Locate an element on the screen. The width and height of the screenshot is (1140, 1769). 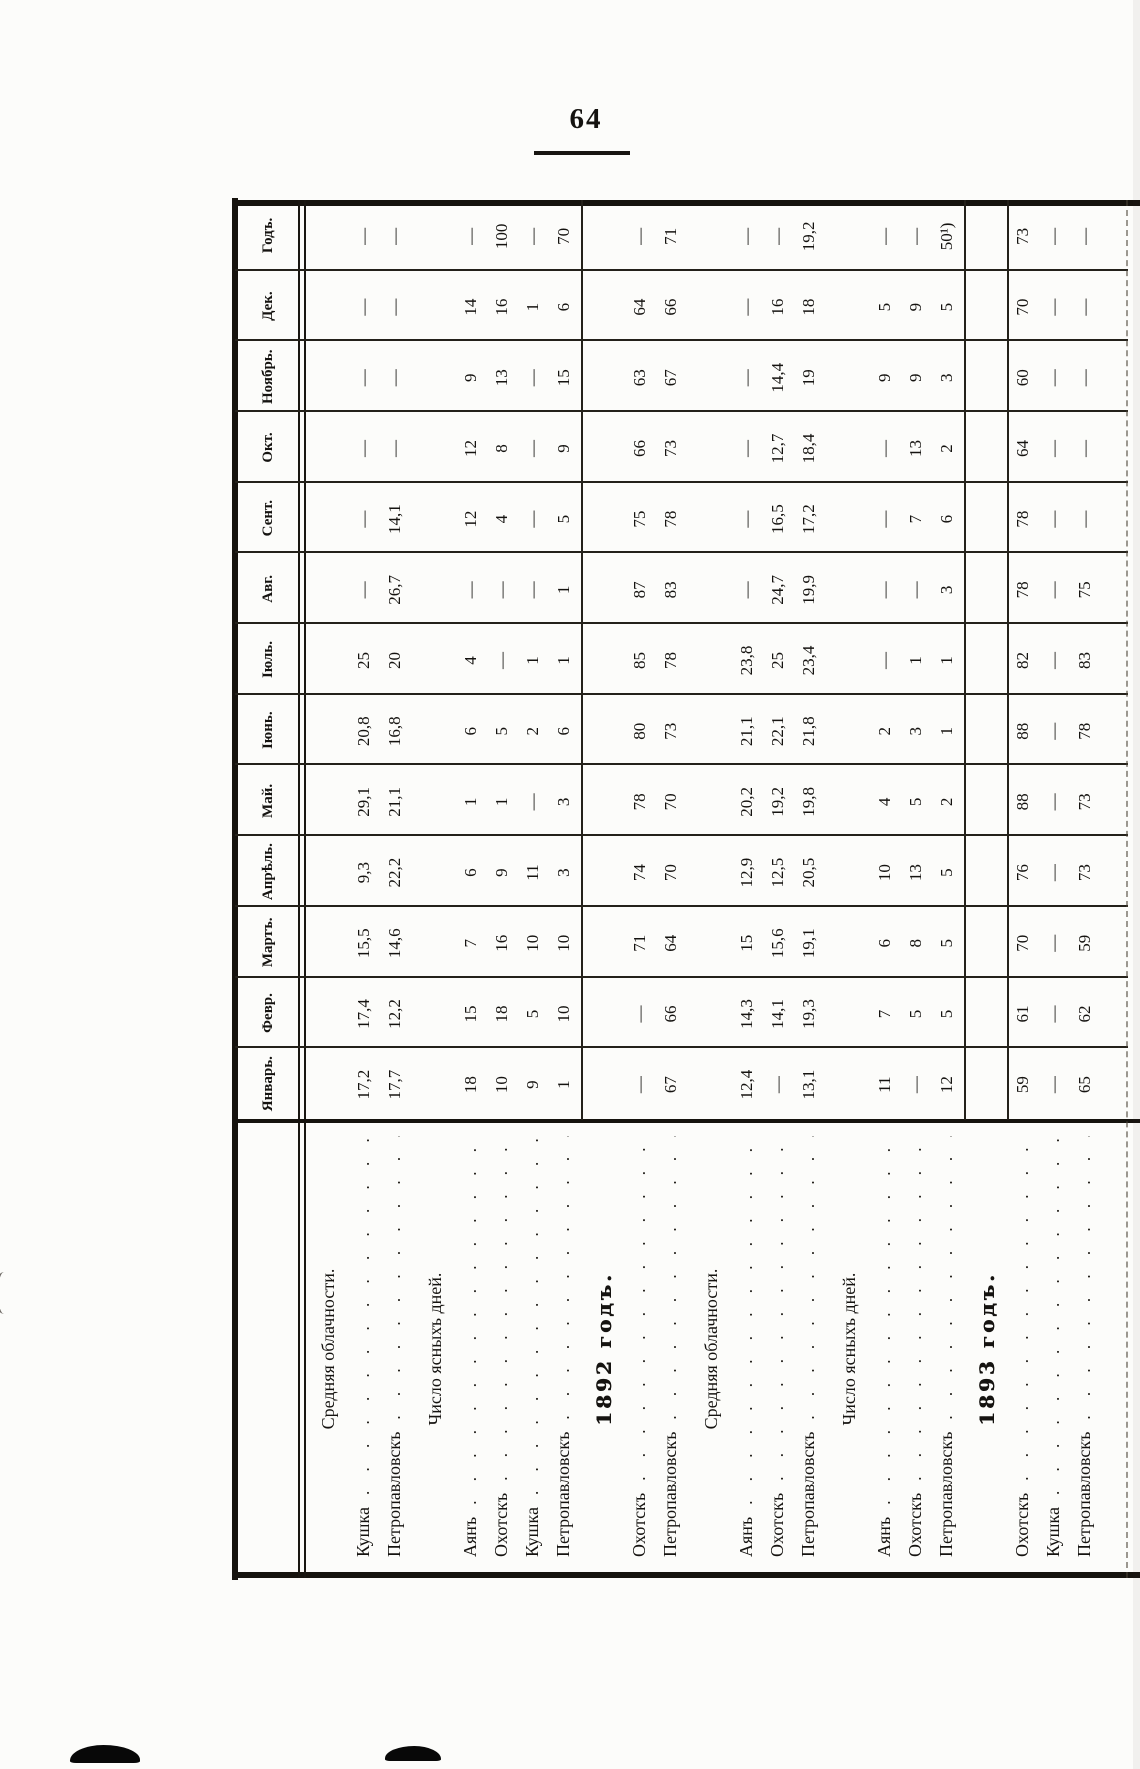
cell-value: 59 is located at coordinates (1022, 1085).